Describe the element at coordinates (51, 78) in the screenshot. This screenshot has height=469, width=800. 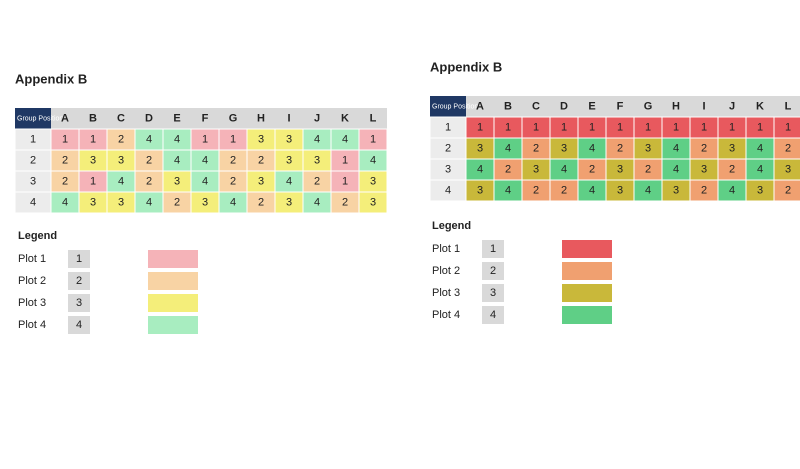
I see `table-title: Appendix B` at that location.